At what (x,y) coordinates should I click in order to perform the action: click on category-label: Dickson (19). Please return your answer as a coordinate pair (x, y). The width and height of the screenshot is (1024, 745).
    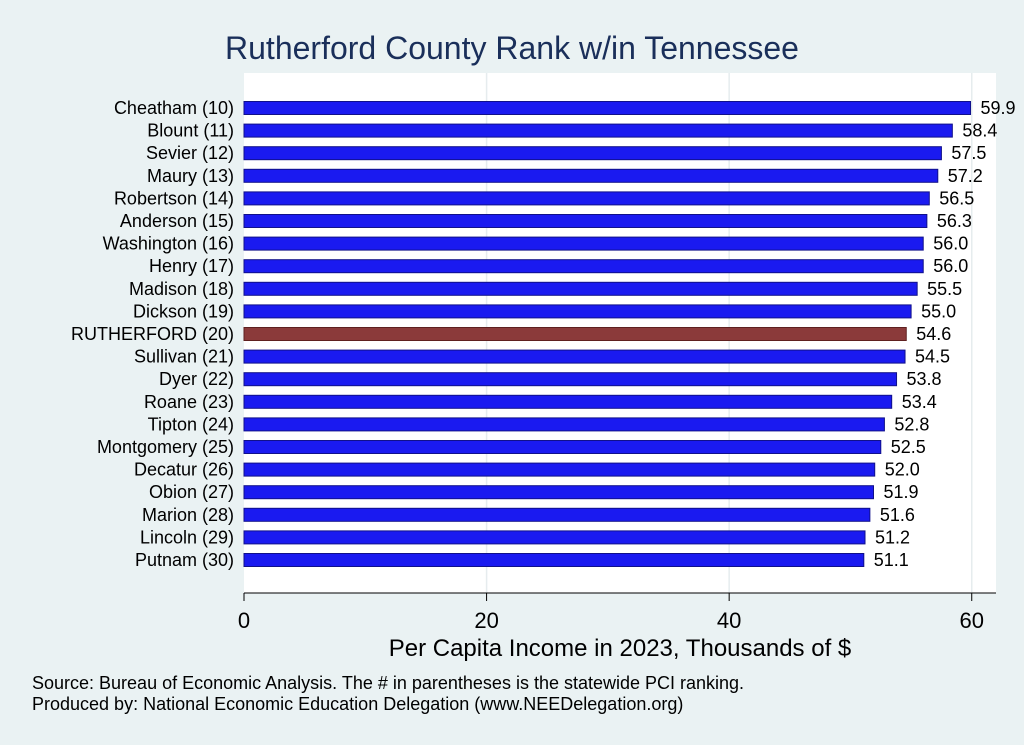
    Looking at the image, I should click on (183, 311).